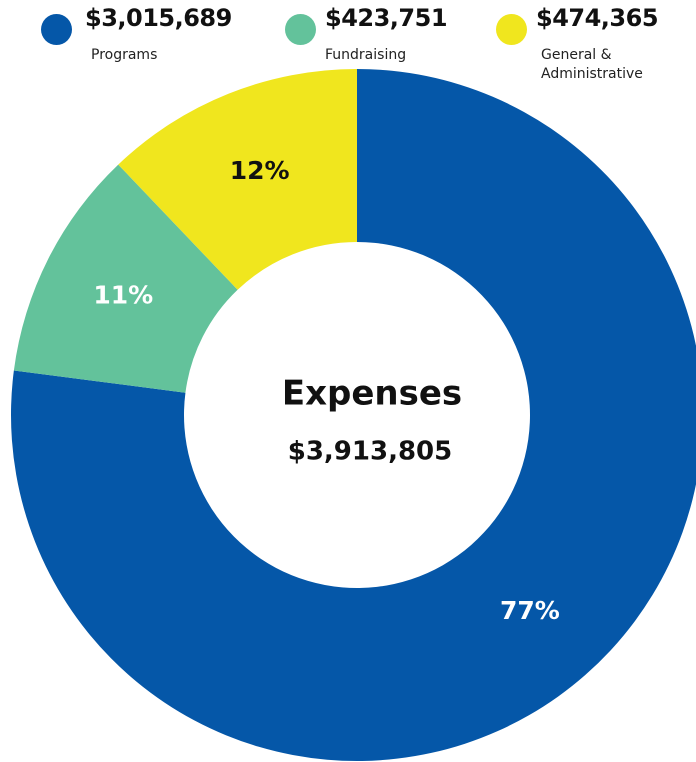  I want to click on legend-swatch-general-admin, so click(511, 29).